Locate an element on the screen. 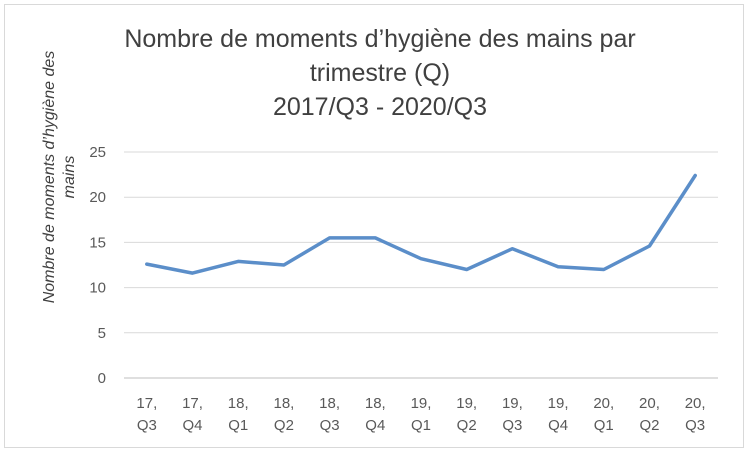 This screenshot has height=454, width=750. y-tick-label: 15 is located at coordinates (97, 242).